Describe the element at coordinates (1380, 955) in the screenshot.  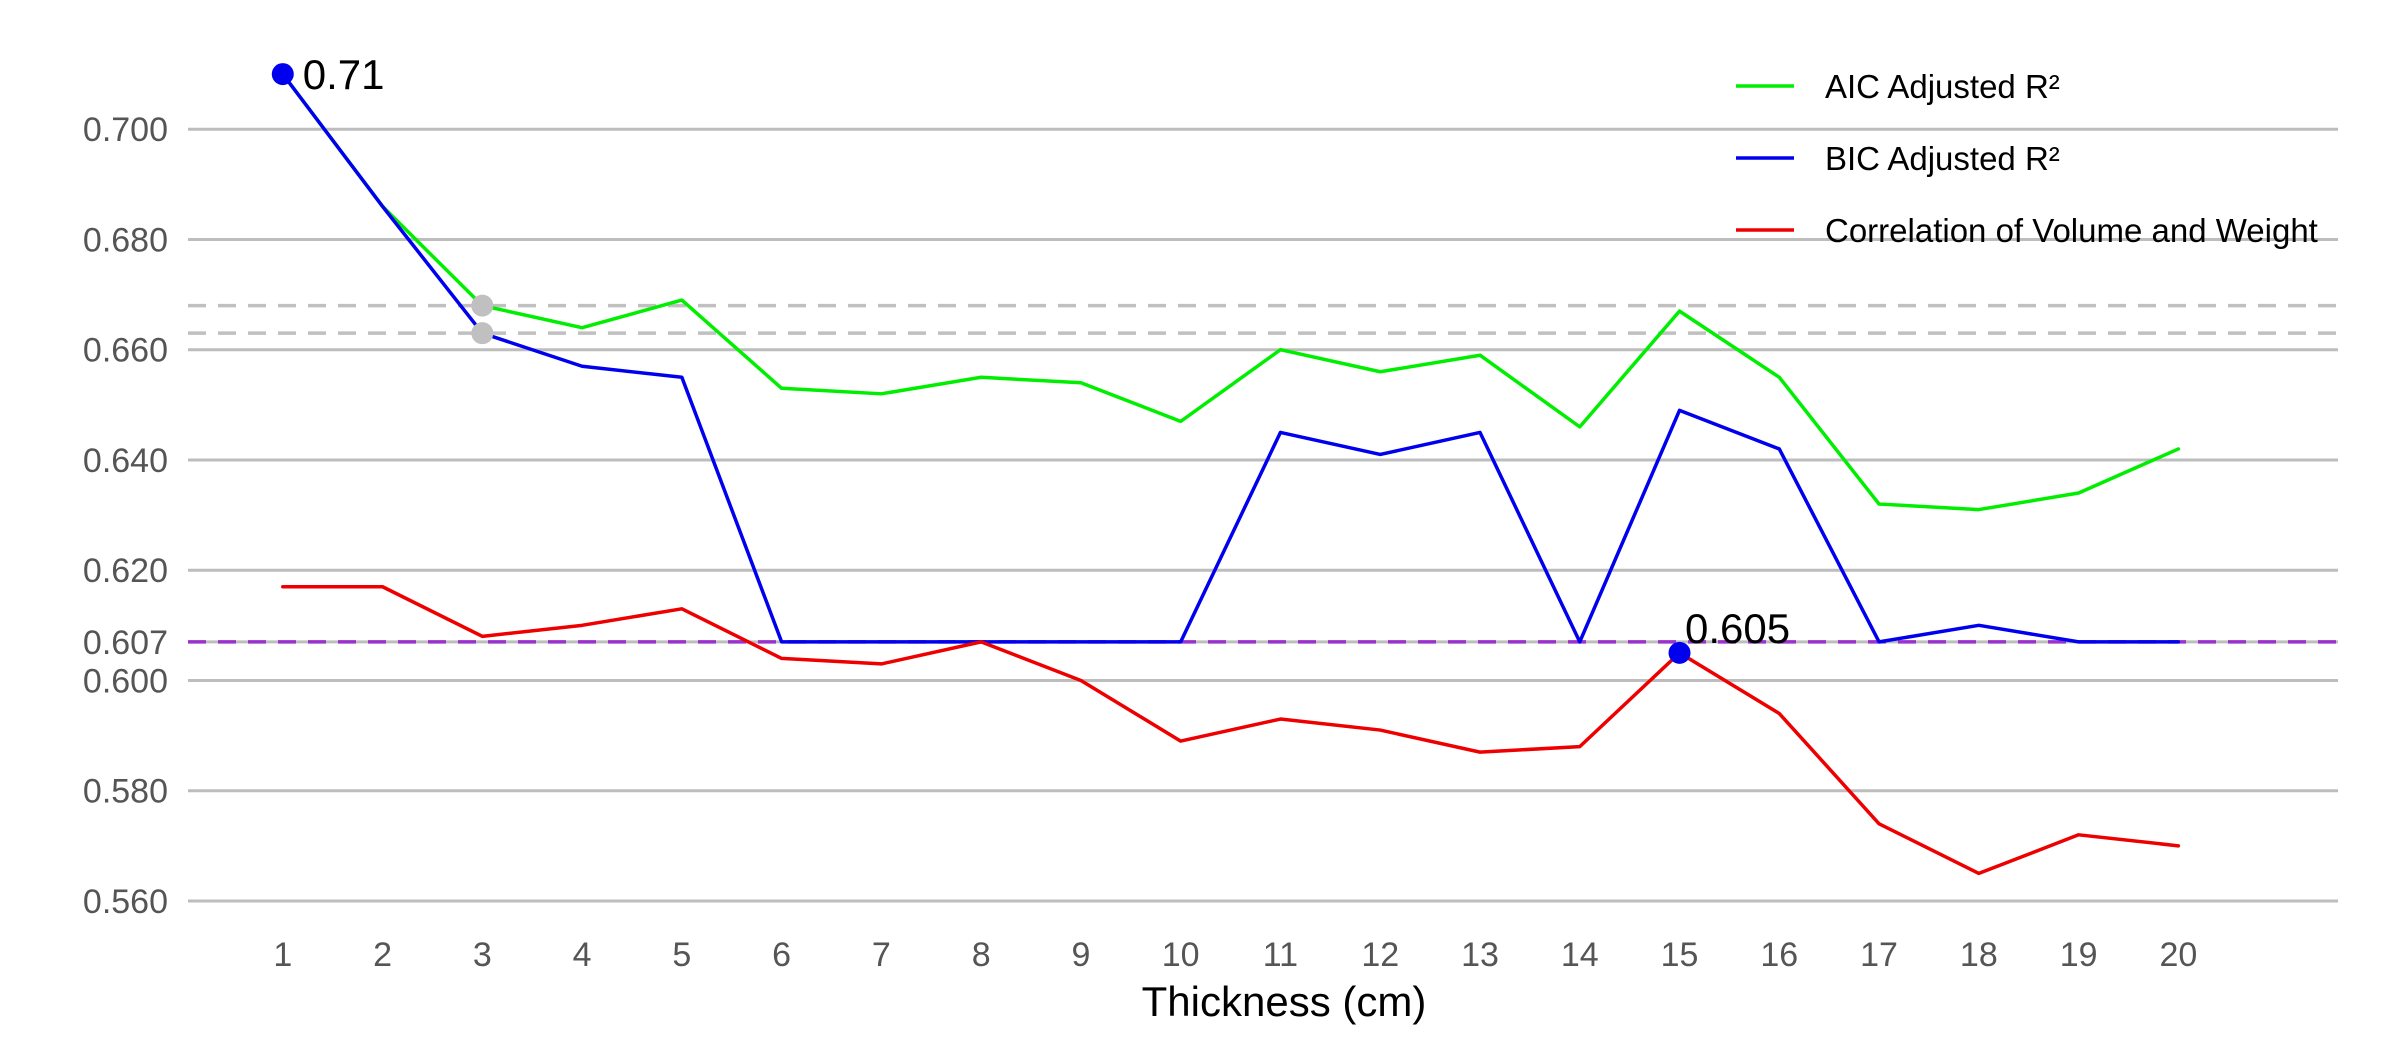
I see `x-tick-label: 12` at that location.